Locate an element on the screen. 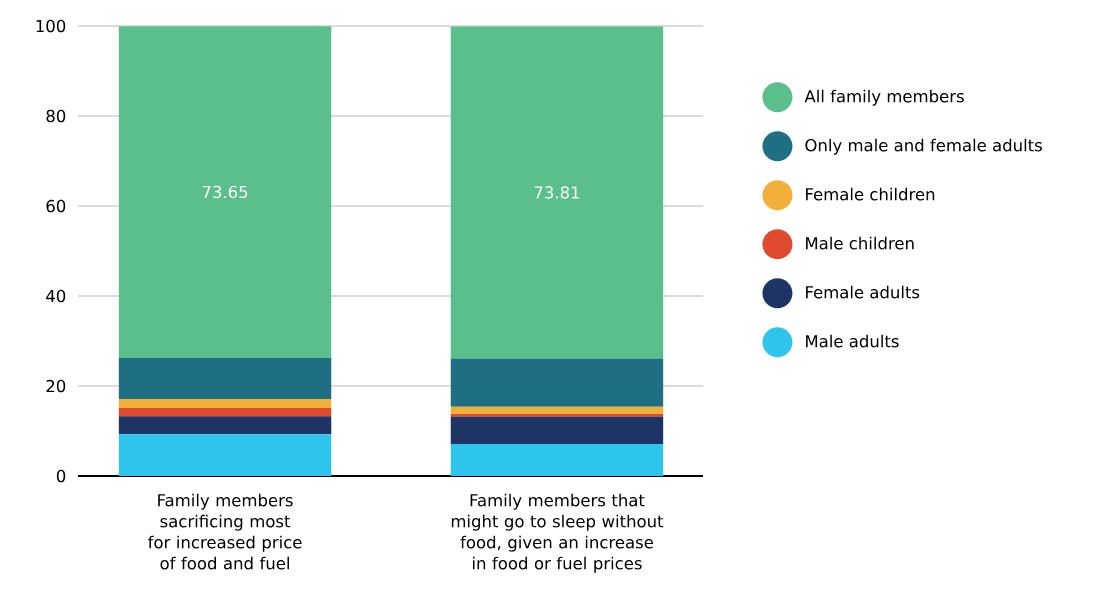 The height and width of the screenshot is (599, 1117). data-label: 73.81 is located at coordinates (557, 192).